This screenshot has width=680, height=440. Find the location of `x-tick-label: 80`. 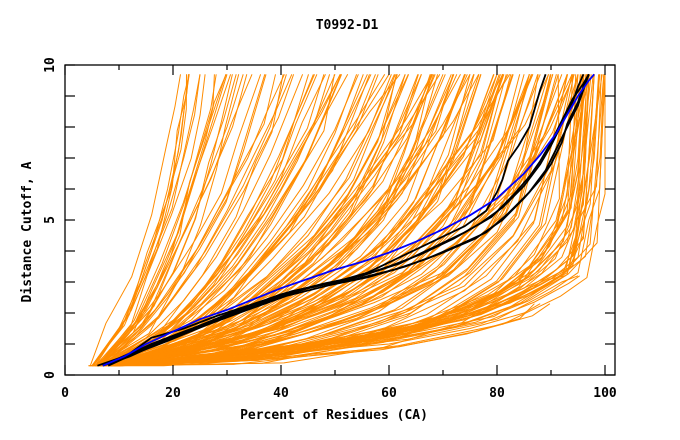

x-tick-label: 80 is located at coordinates (497, 393).